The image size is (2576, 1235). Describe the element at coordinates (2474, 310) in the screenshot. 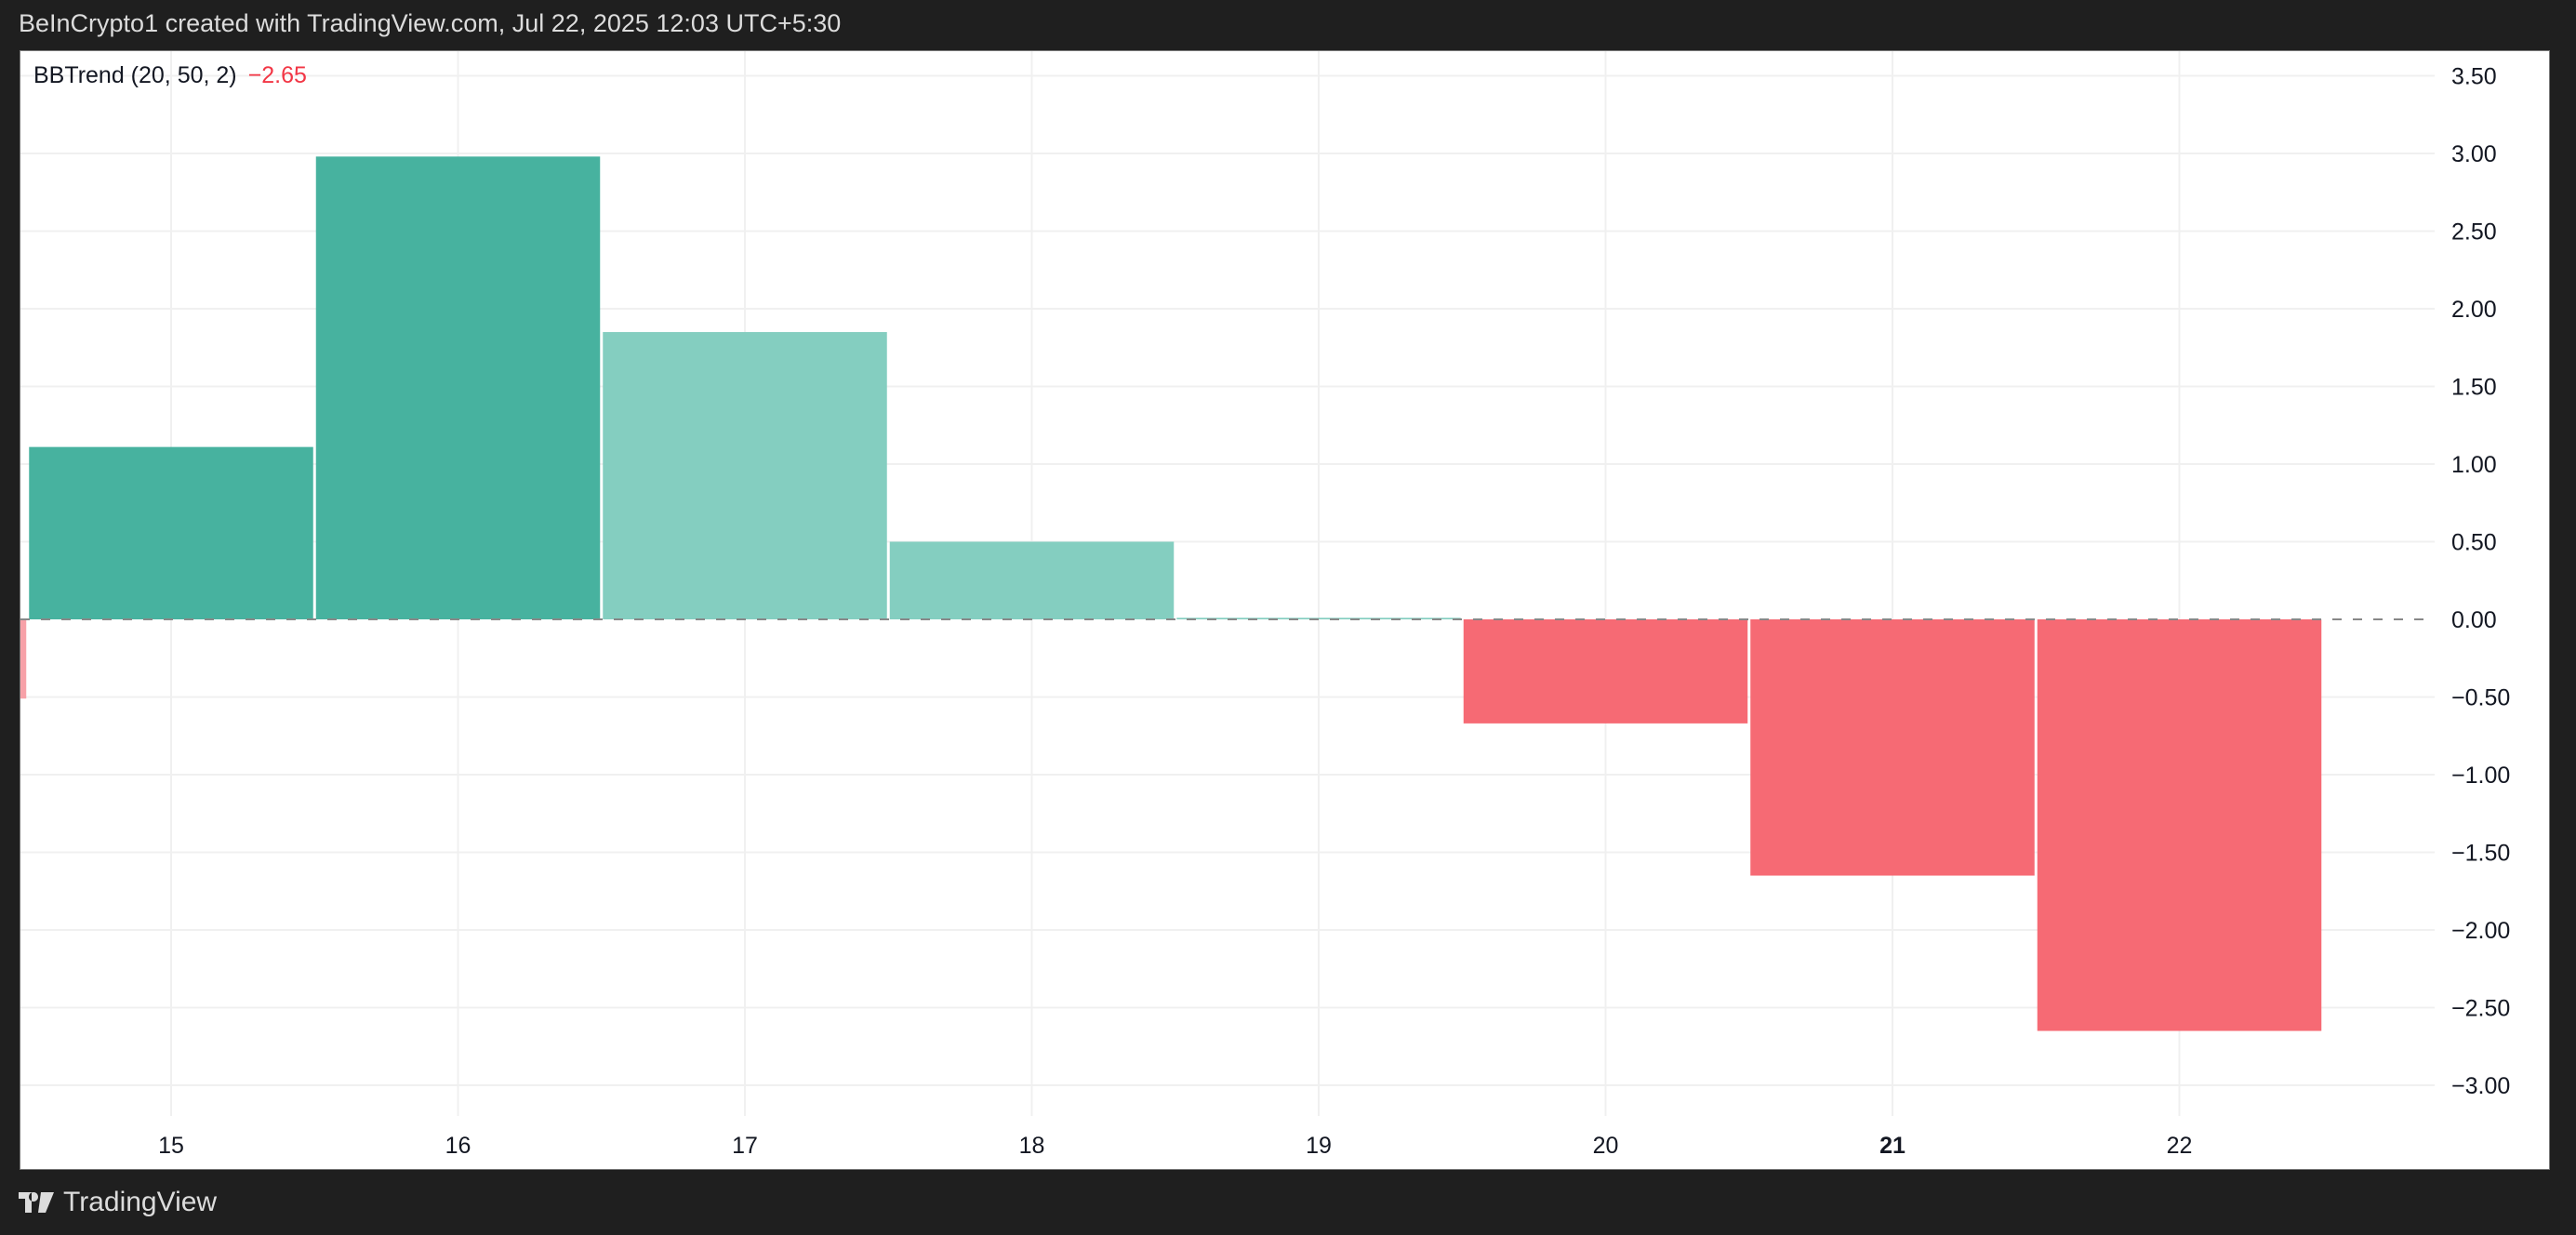

I see `y-tick-label: 2.00` at that location.